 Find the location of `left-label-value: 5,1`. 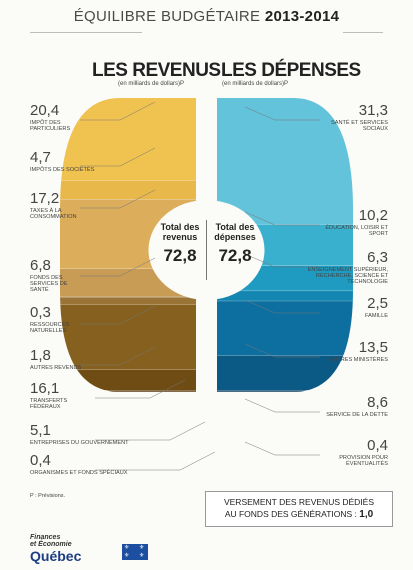

left-label-value: 5,1 is located at coordinates (40, 430).